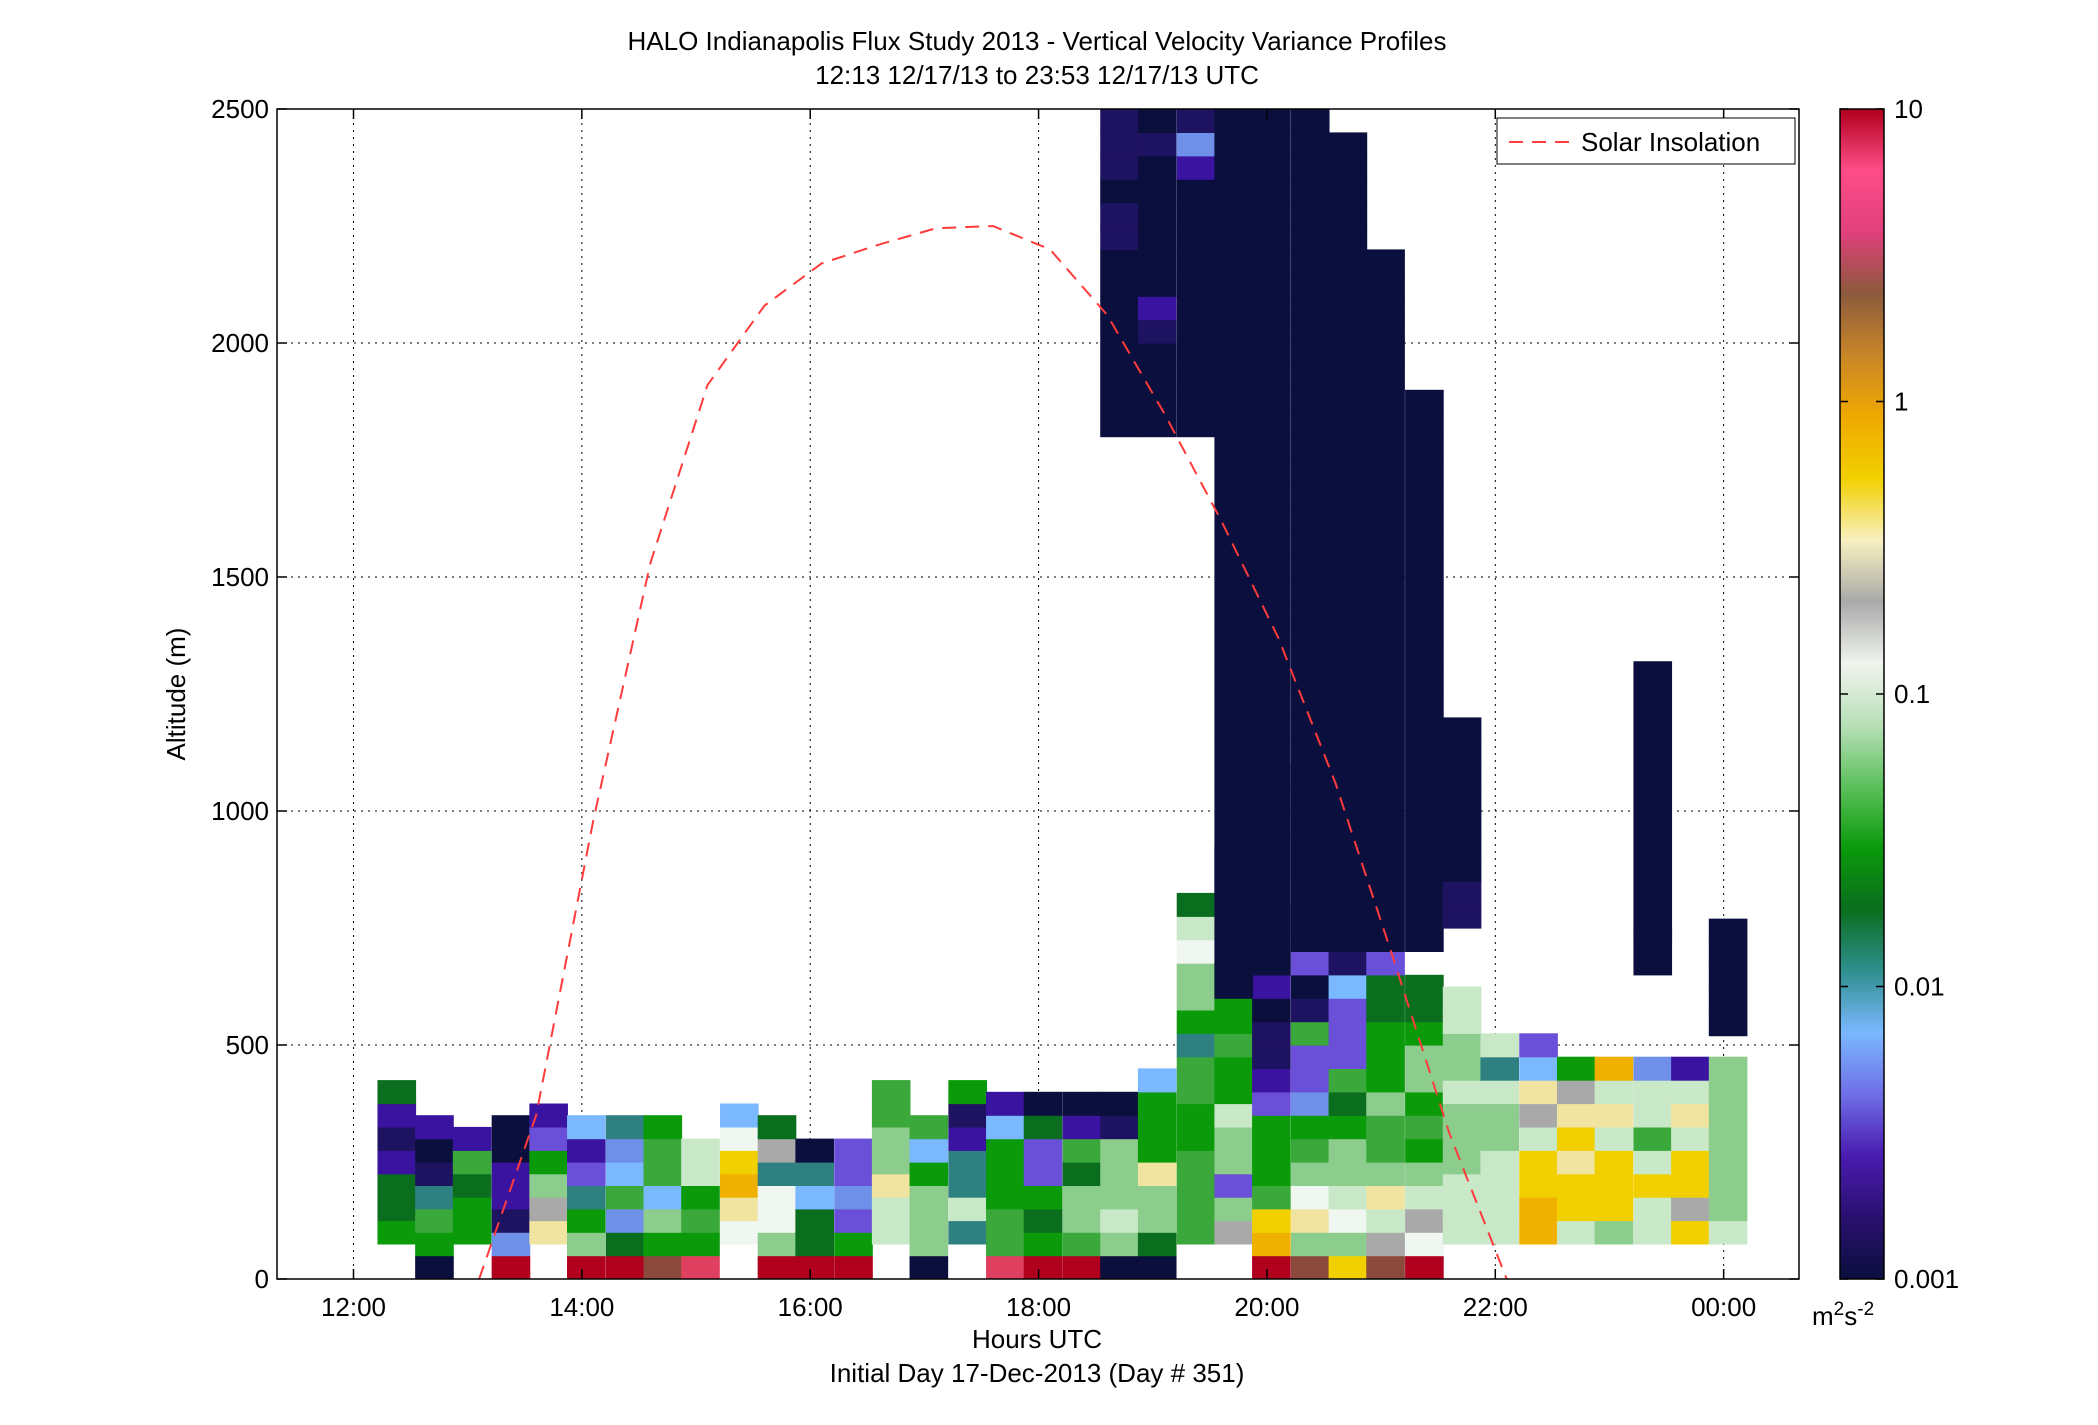 The width and height of the screenshot is (2098, 1425). What do you see at coordinates (1038, 1307) in the screenshot?
I see `x-tick-label: 18:00` at bounding box center [1038, 1307].